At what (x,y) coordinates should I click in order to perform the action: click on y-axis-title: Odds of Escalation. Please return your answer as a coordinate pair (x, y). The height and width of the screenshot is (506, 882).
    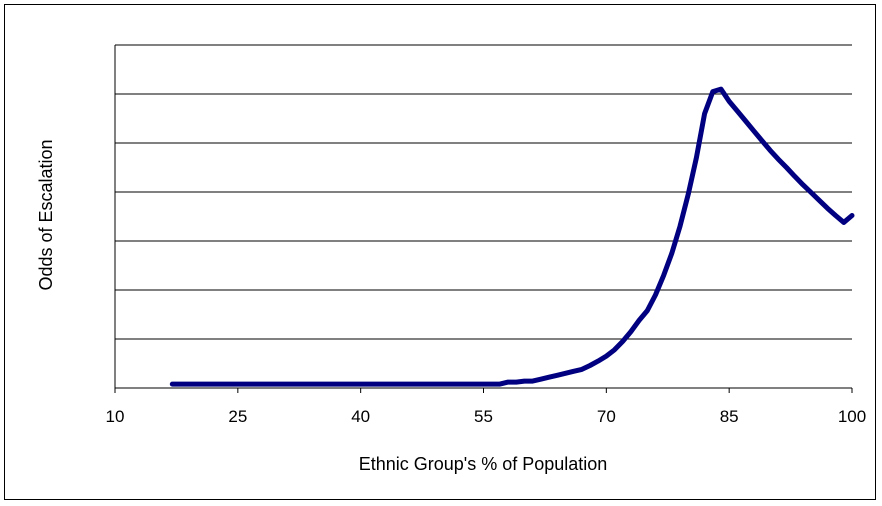
    Looking at the image, I should click on (46, 214).